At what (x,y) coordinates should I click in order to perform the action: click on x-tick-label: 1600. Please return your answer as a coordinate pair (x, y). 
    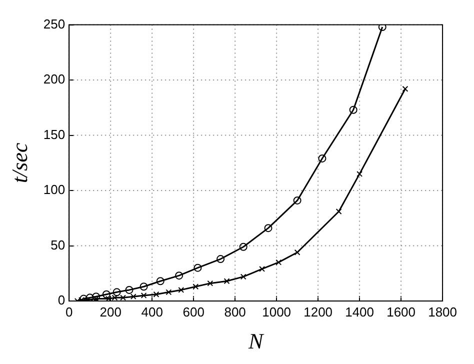
    Looking at the image, I should click on (401, 312).